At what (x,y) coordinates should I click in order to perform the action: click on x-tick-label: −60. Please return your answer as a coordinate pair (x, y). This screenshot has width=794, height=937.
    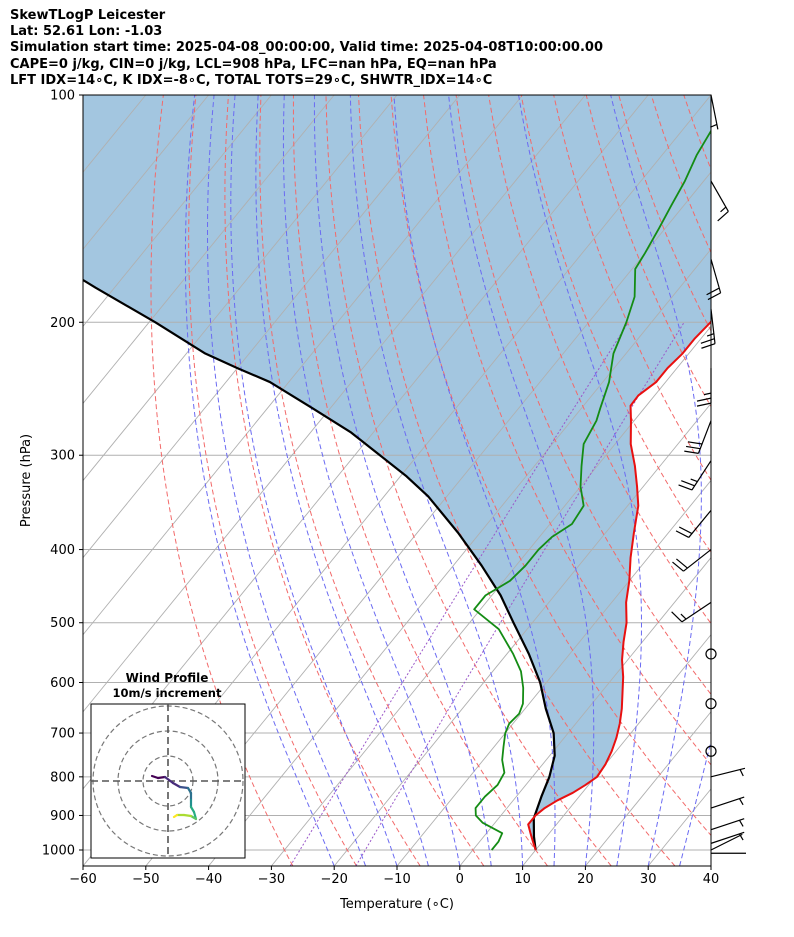
    Looking at the image, I should click on (82, 879).